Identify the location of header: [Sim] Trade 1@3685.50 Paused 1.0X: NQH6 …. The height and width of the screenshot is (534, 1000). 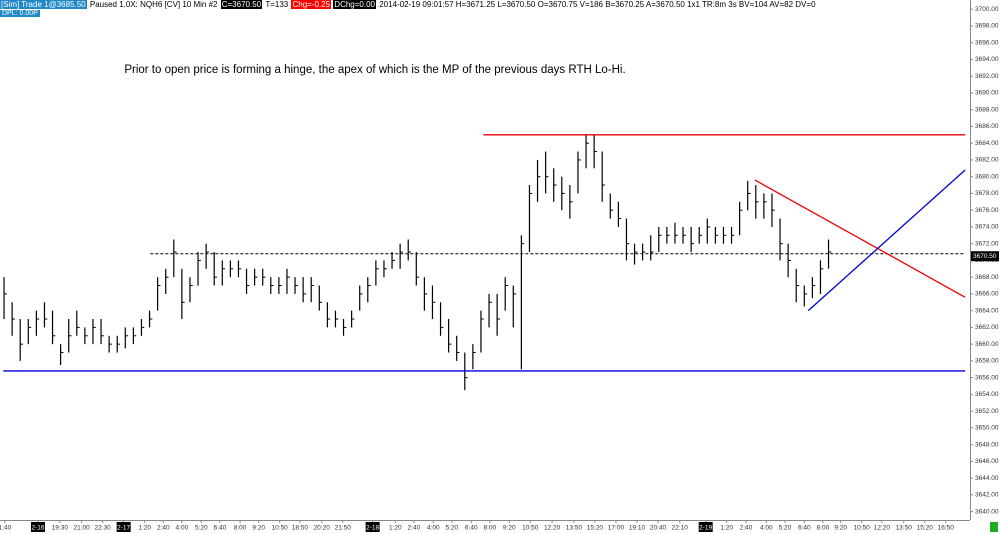
(408, 4).